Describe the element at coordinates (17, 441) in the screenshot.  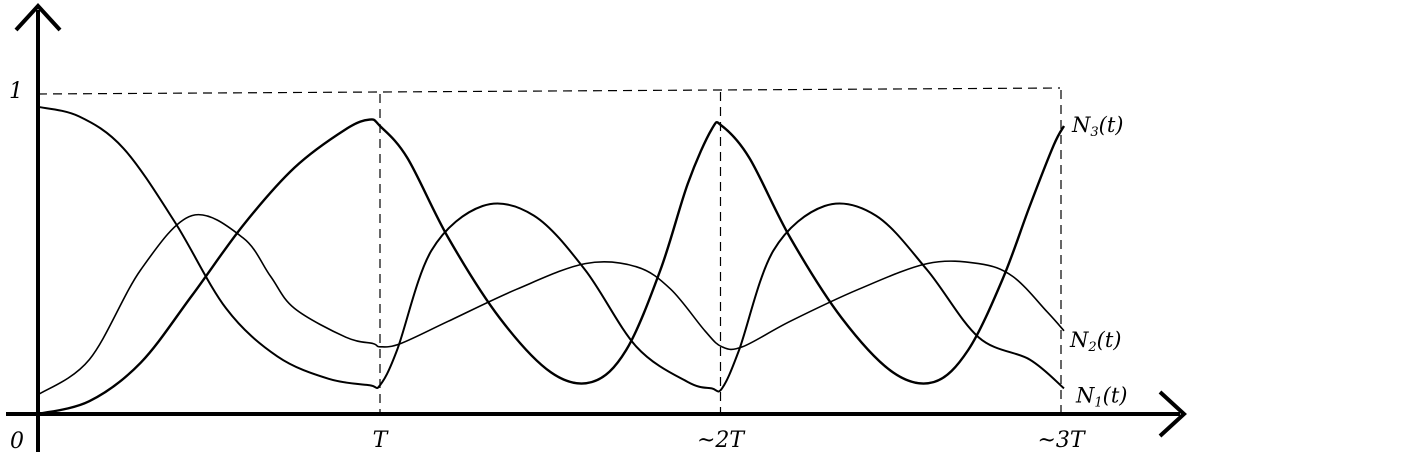
I see `origin-label: 0` at that location.